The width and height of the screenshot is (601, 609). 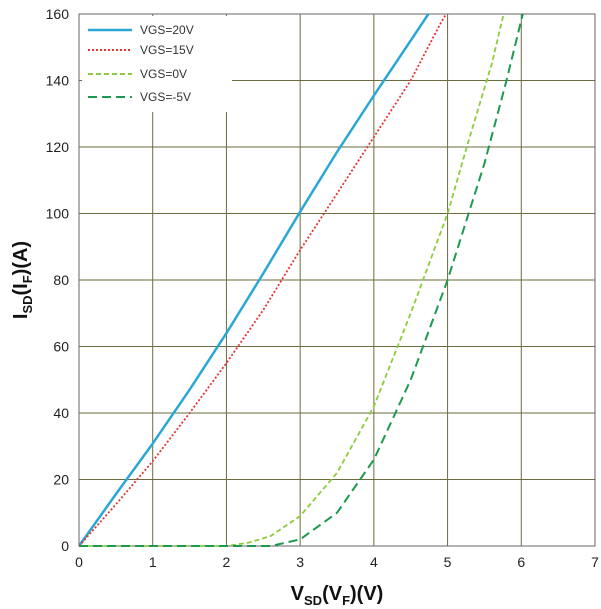 What do you see at coordinates (374, 562) in the screenshot?
I see `x-tick-label: 4` at bounding box center [374, 562].